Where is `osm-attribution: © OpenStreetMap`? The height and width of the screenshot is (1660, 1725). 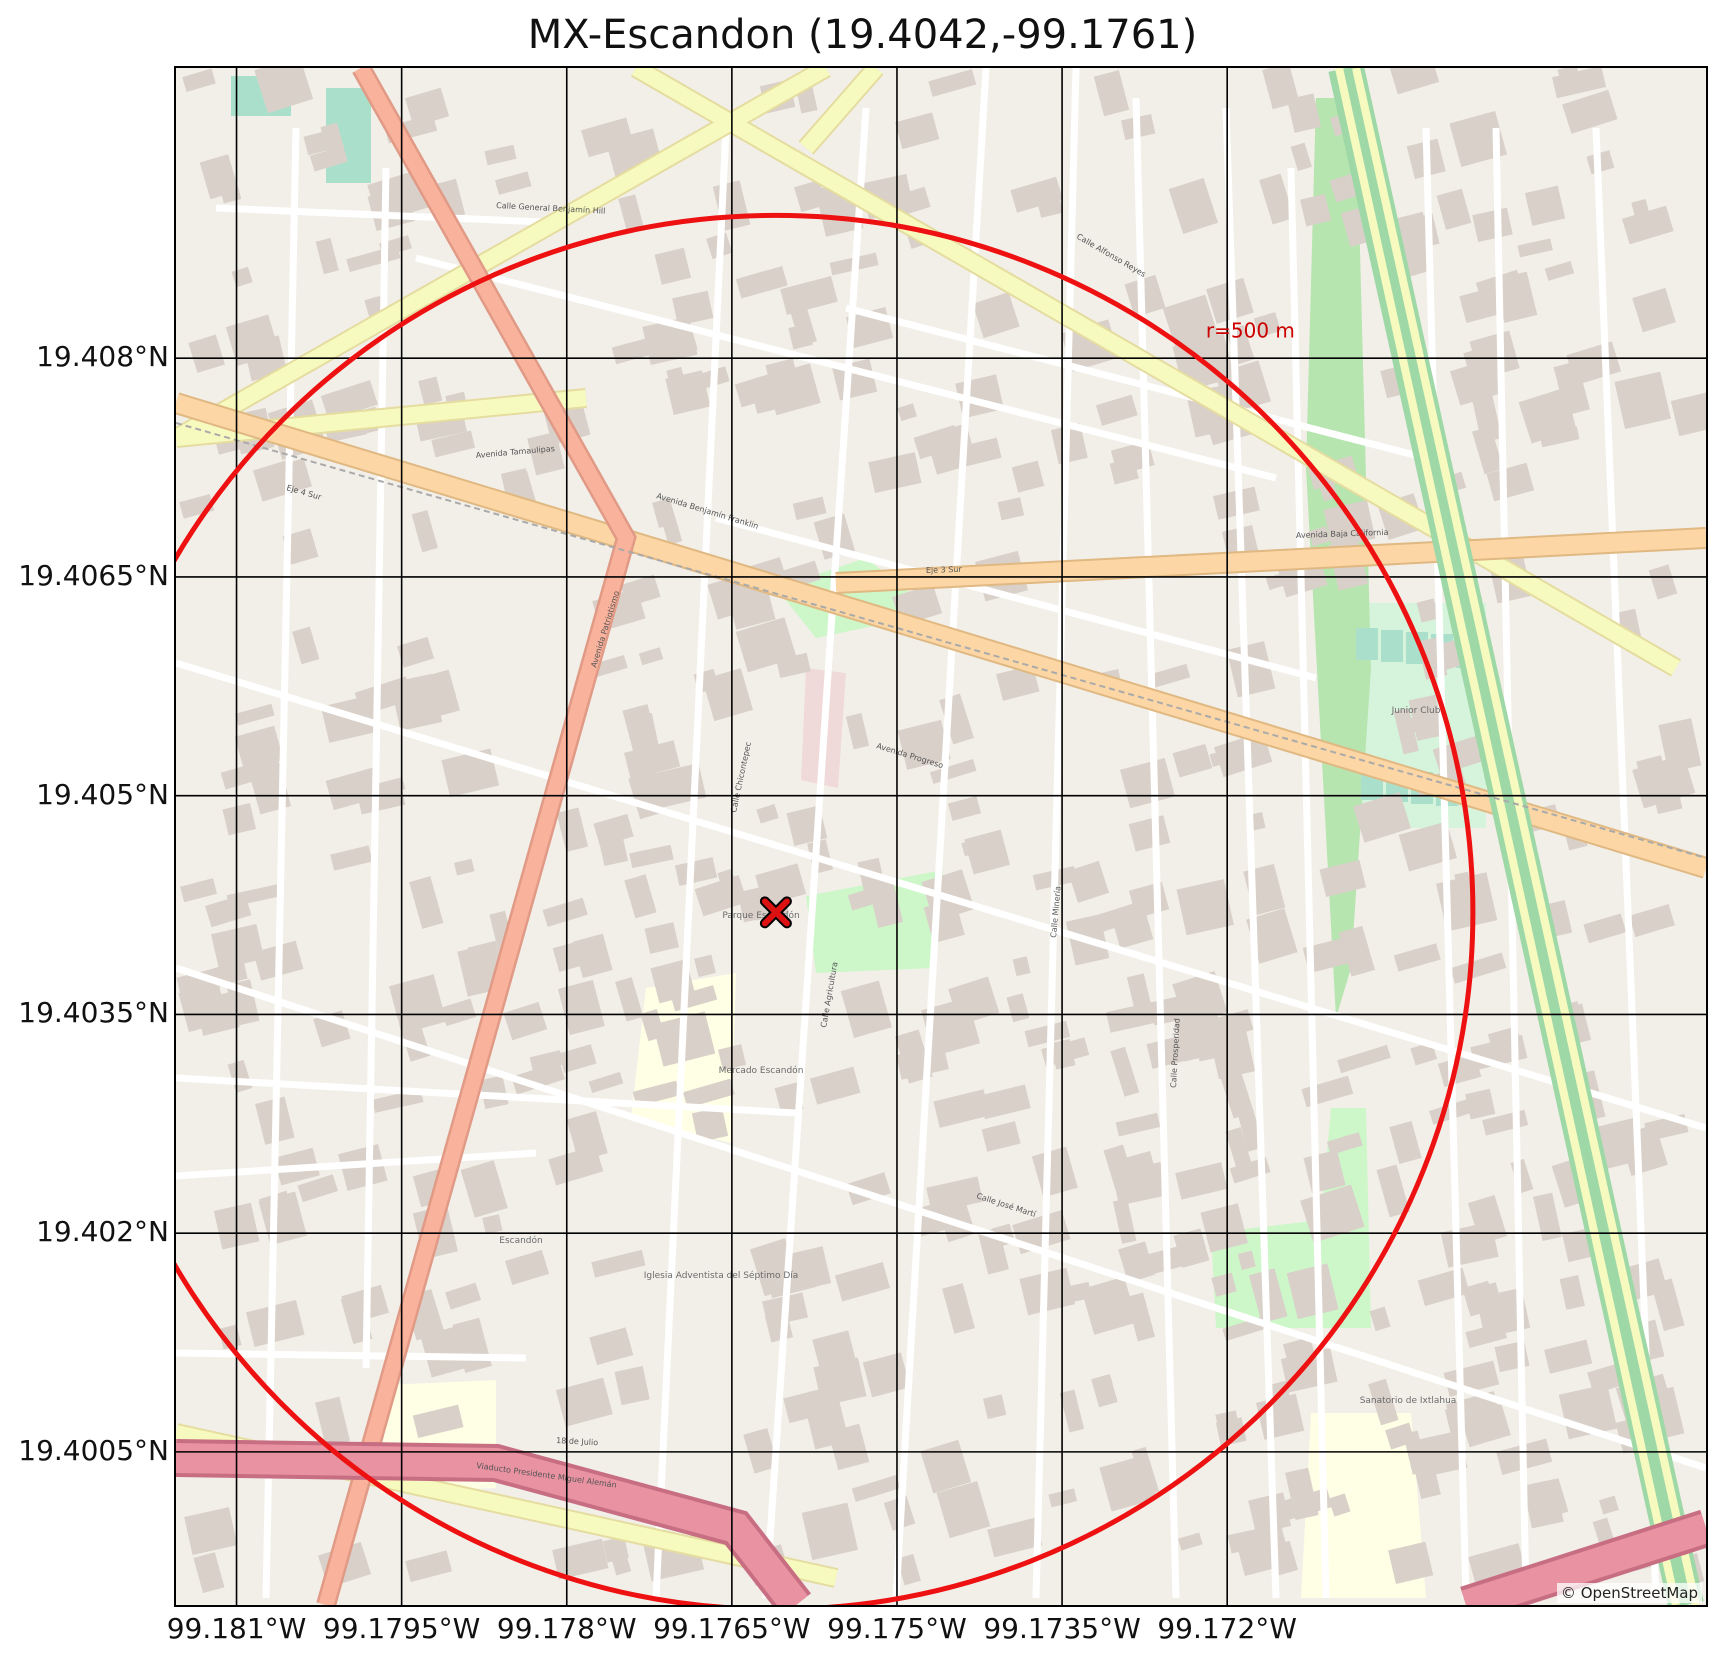 osm-attribution: © OpenStreetMap is located at coordinates (1629, 1593).